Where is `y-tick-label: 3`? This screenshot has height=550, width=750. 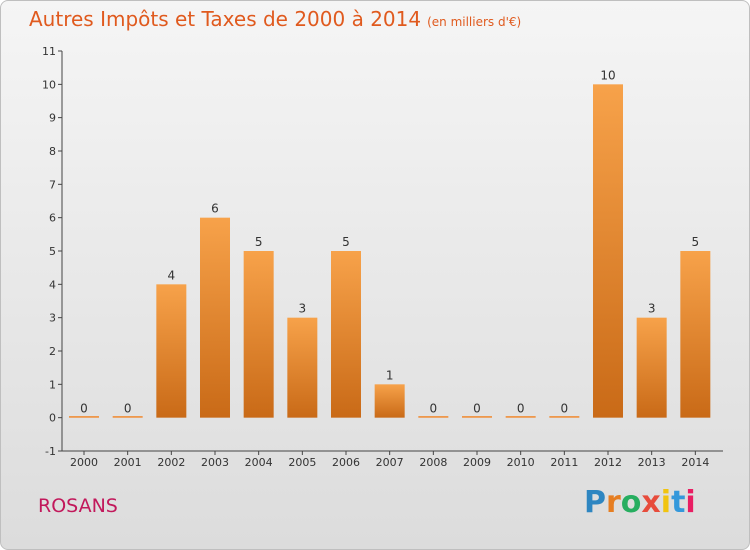 y-tick-label: 3 is located at coordinates (52, 318).